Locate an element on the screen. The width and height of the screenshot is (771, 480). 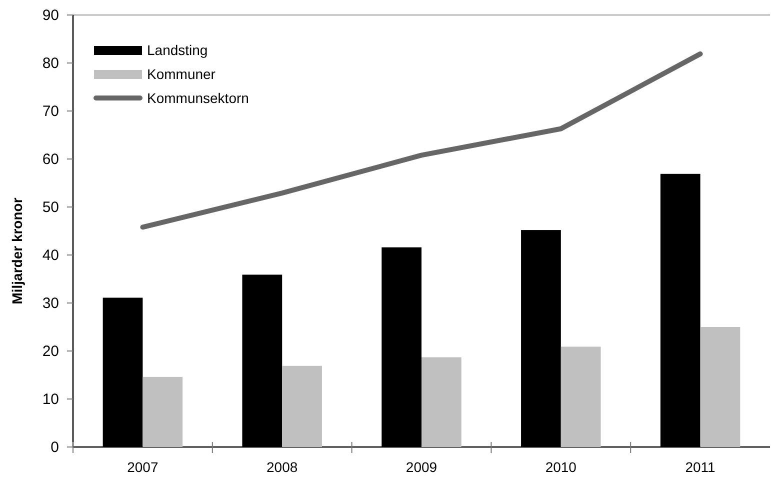
x-tick-label: 2008 is located at coordinates (282, 467).